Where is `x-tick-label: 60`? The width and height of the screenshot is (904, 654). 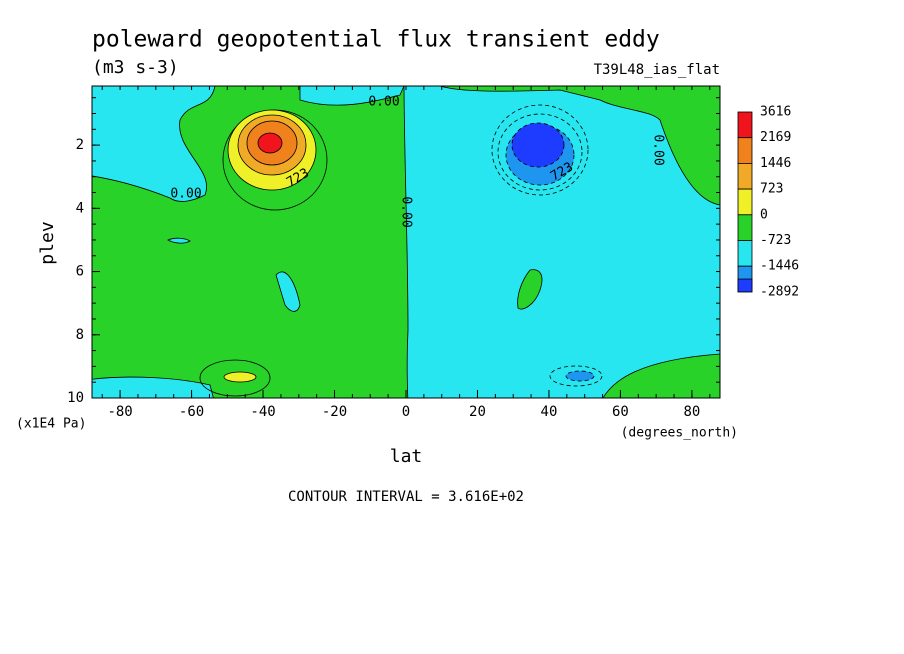 x-tick-label: 60 is located at coordinates (620, 412).